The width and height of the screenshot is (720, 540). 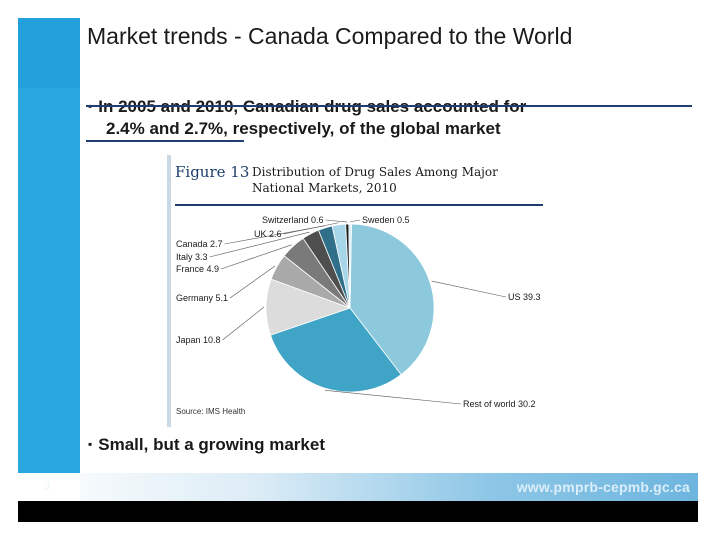 I want to click on figure-shadow, so click(x=169, y=291).